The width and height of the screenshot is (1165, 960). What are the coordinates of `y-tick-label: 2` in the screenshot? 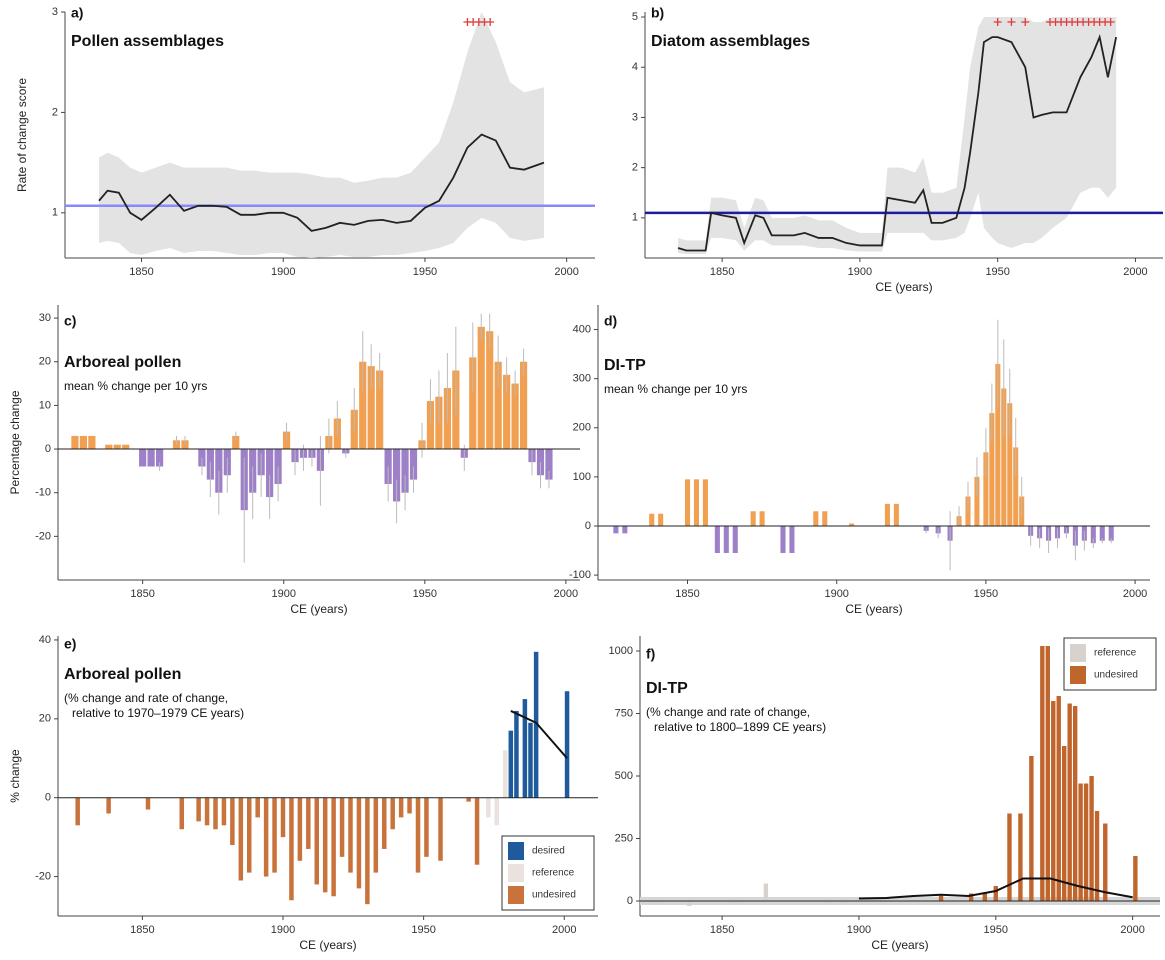 It's located at (55, 112).